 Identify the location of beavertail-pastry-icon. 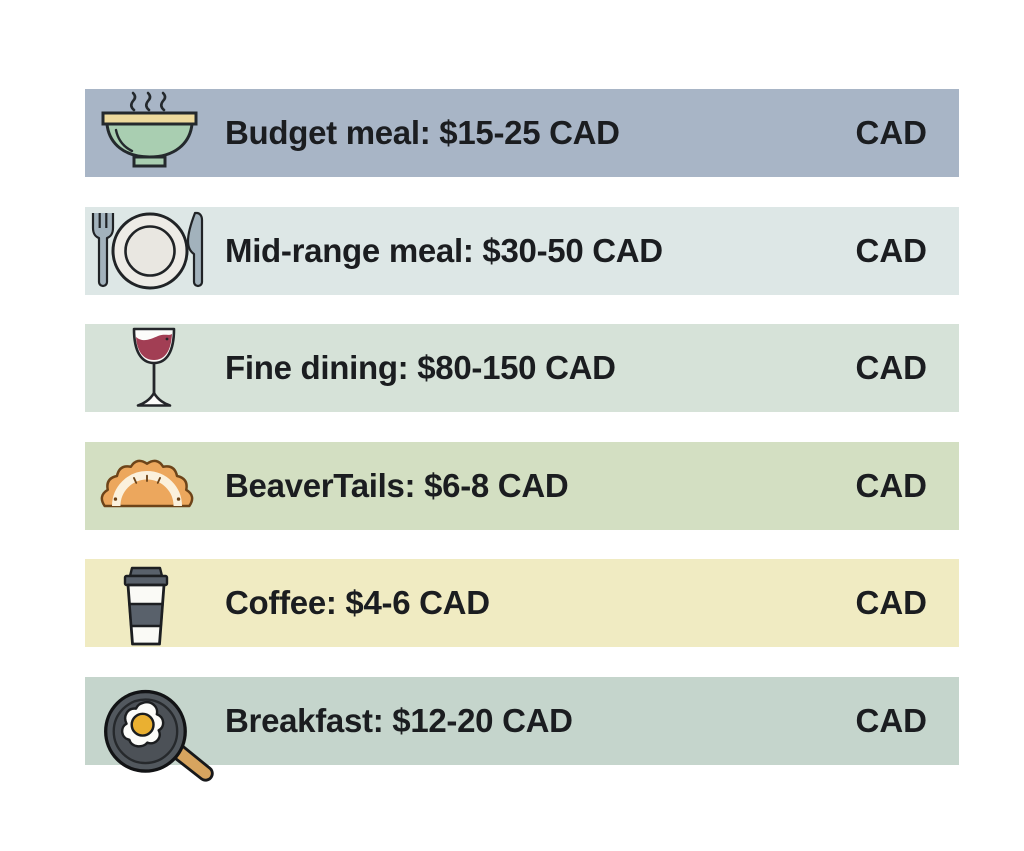
(155, 486).